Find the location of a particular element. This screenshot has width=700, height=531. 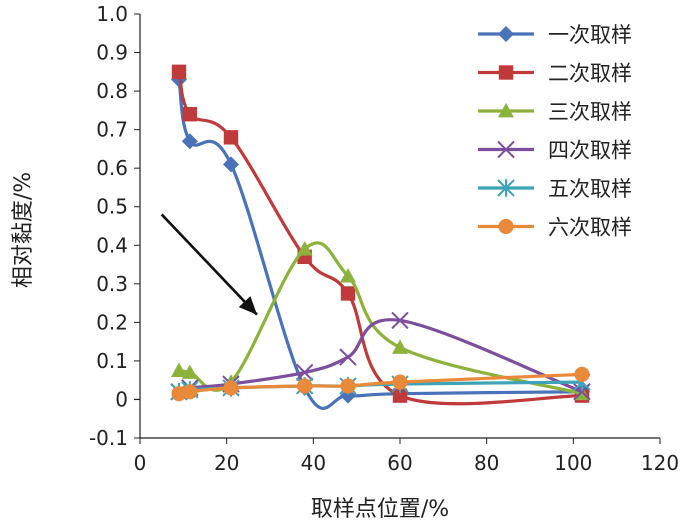

y-tick-label: 0.5 is located at coordinates (112, 207).